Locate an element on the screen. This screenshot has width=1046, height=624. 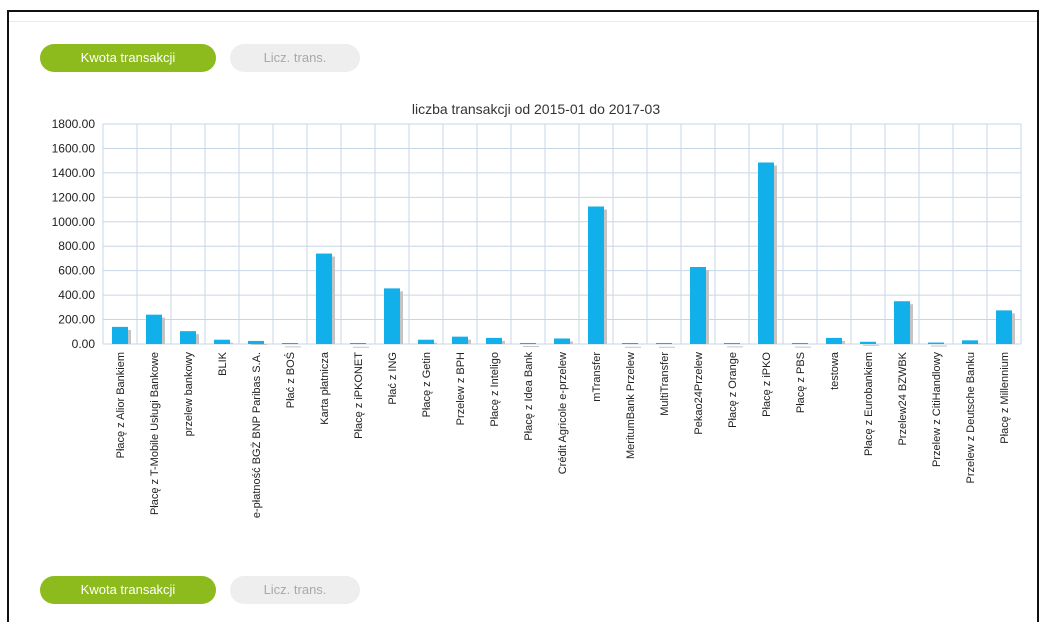
y-tick-label: 1200.00 is located at coordinates (74, 197).